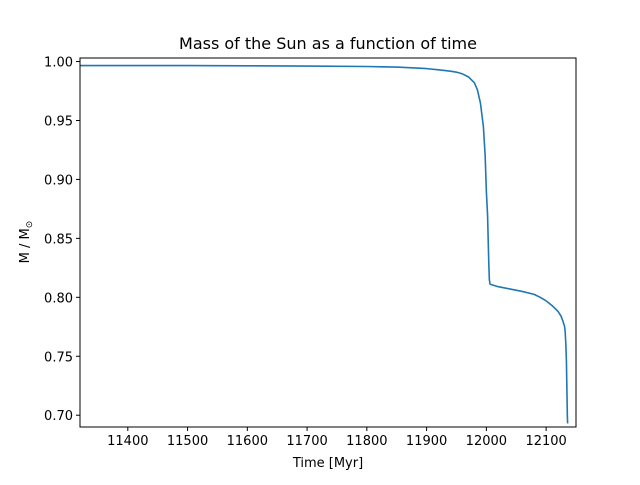 Image resolution: width=640 pixels, height=485 pixels. Describe the element at coordinates (58, 180) in the screenshot. I see `y-tick-label: 0.90` at that location.